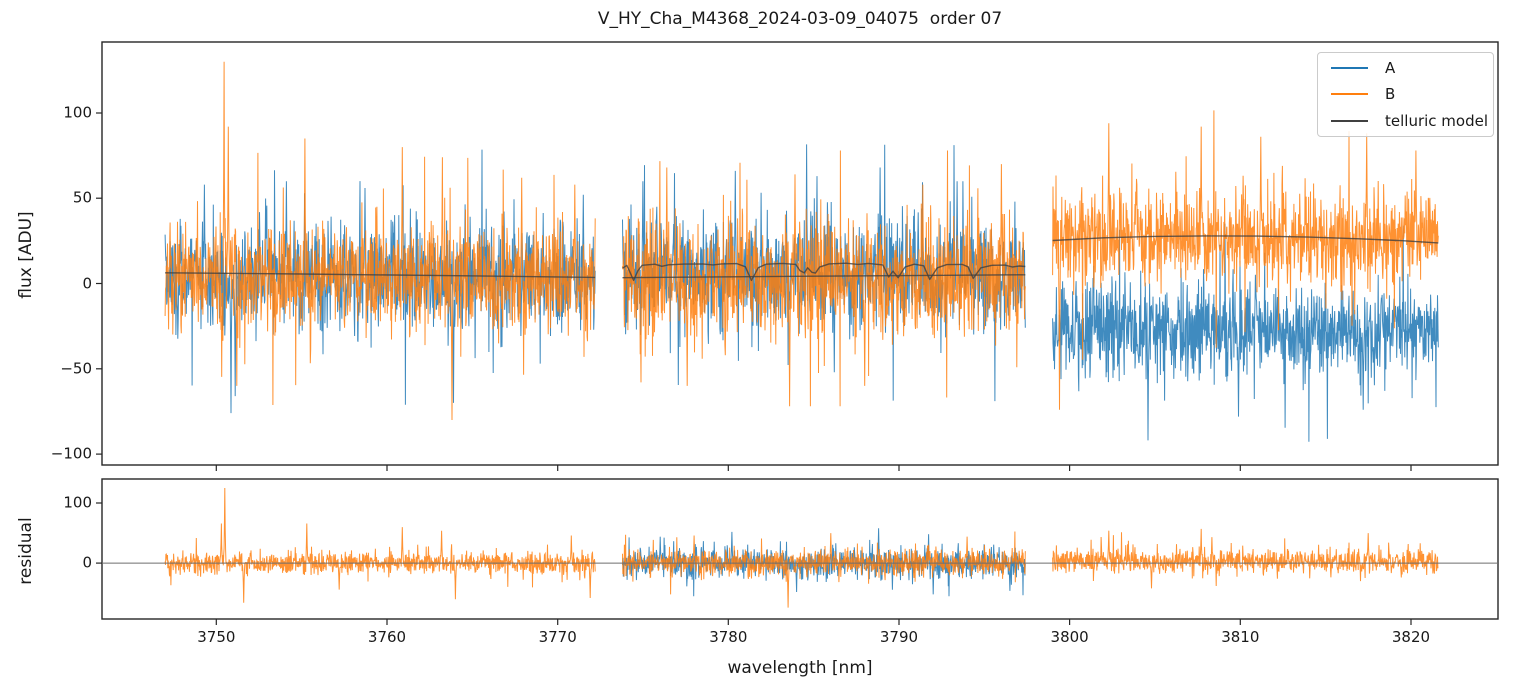 The width and height of the screenshot is (1513, 696). Describe the element at coordinates (557, 637) in the screenshot. I see `x-tick-label: 3770` at that location.